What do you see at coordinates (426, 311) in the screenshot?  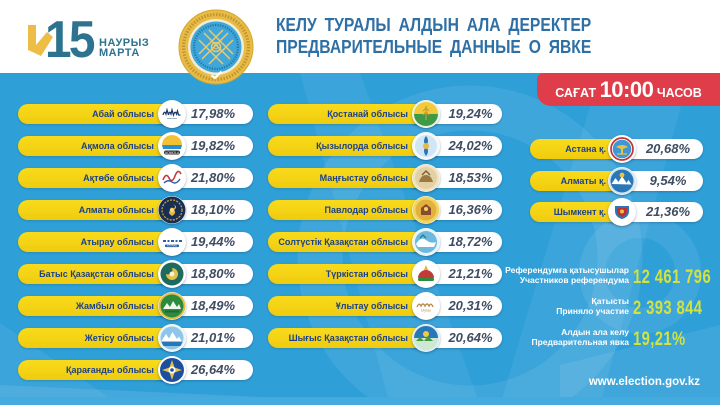 I see `svg-text: Ulytau` at bounding box center [426, 311].